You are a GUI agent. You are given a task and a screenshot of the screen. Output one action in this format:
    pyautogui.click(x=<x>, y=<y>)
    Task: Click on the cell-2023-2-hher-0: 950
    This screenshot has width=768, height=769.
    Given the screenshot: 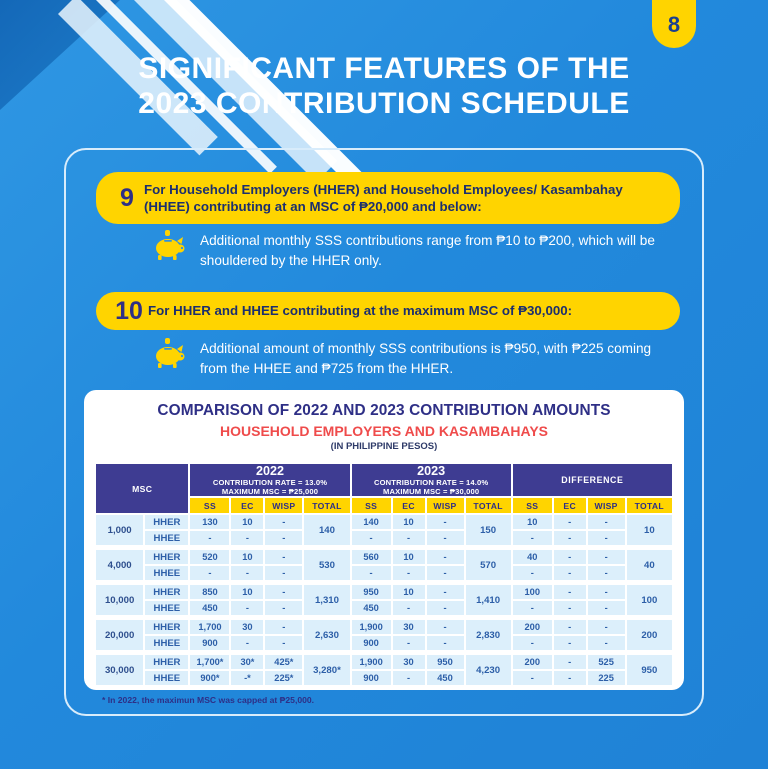 What is the action you would take?
    pyautogui.click(x=371, y=592)
    